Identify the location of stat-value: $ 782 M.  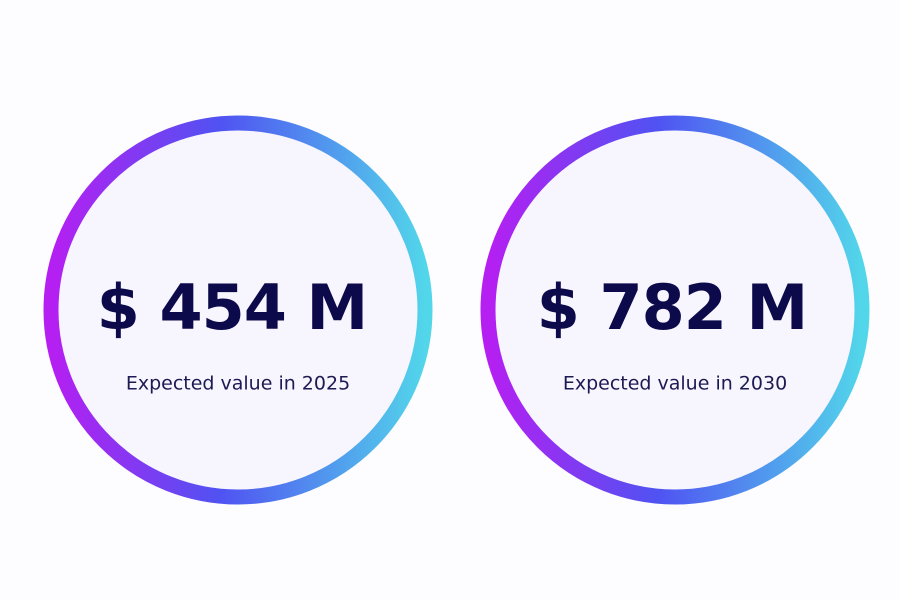
(672, 307).